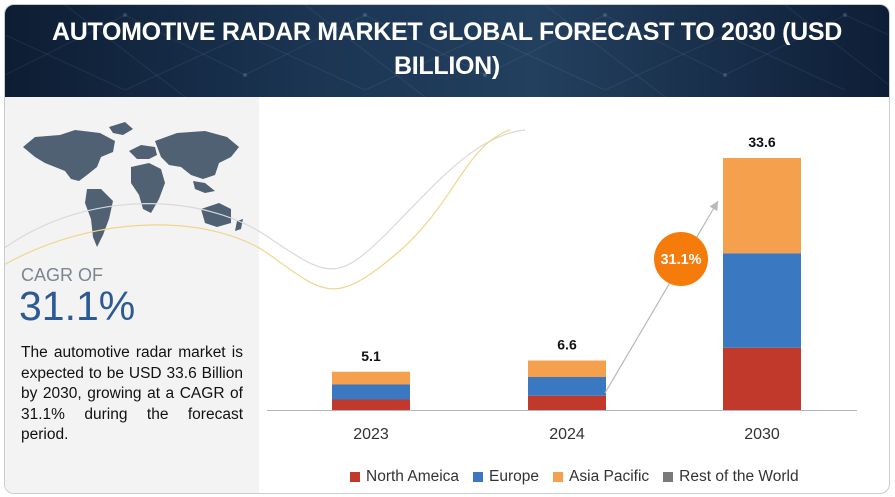 This screenshot has height=497, width=895. I want to click on x-tick-label-2023: 2023, so click(371, 434).